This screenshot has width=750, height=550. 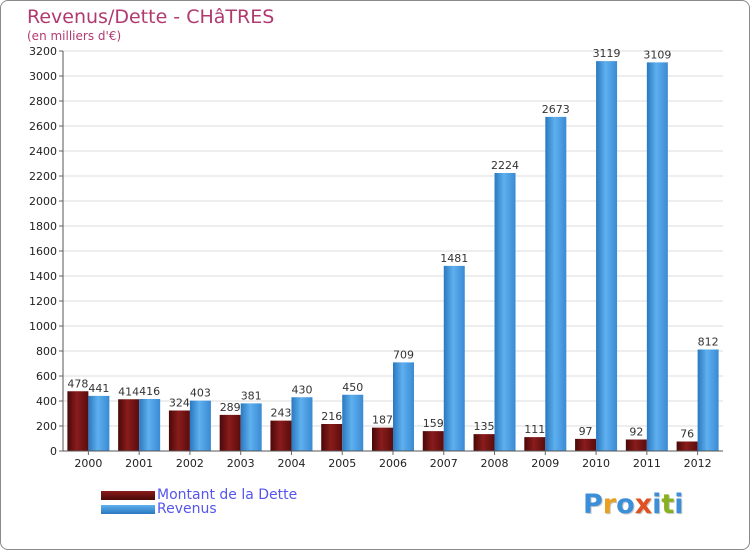 What do you see at coordinates (151, 17) in the screenshot?
I see `chart-title: Revenus/Dette - CHâTRES` at bounding box center [151, 17].